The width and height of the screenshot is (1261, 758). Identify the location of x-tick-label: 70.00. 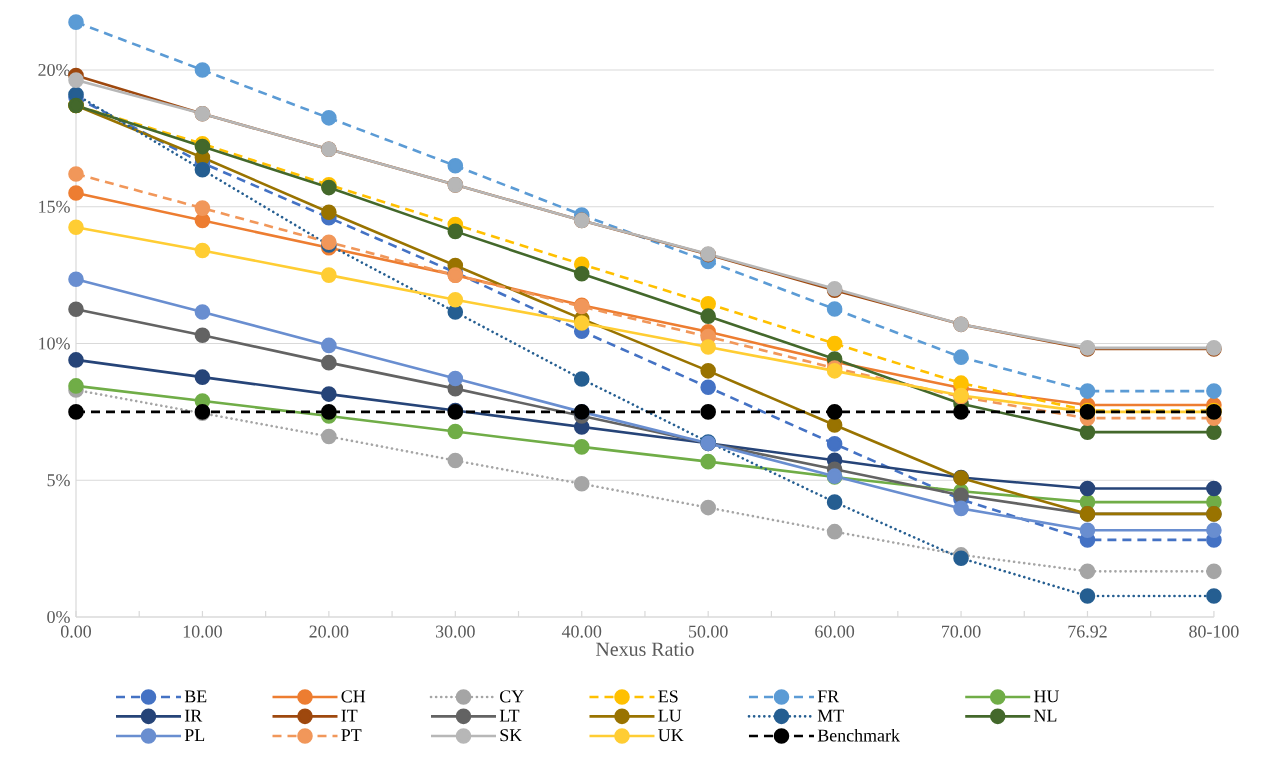
(961, 631).